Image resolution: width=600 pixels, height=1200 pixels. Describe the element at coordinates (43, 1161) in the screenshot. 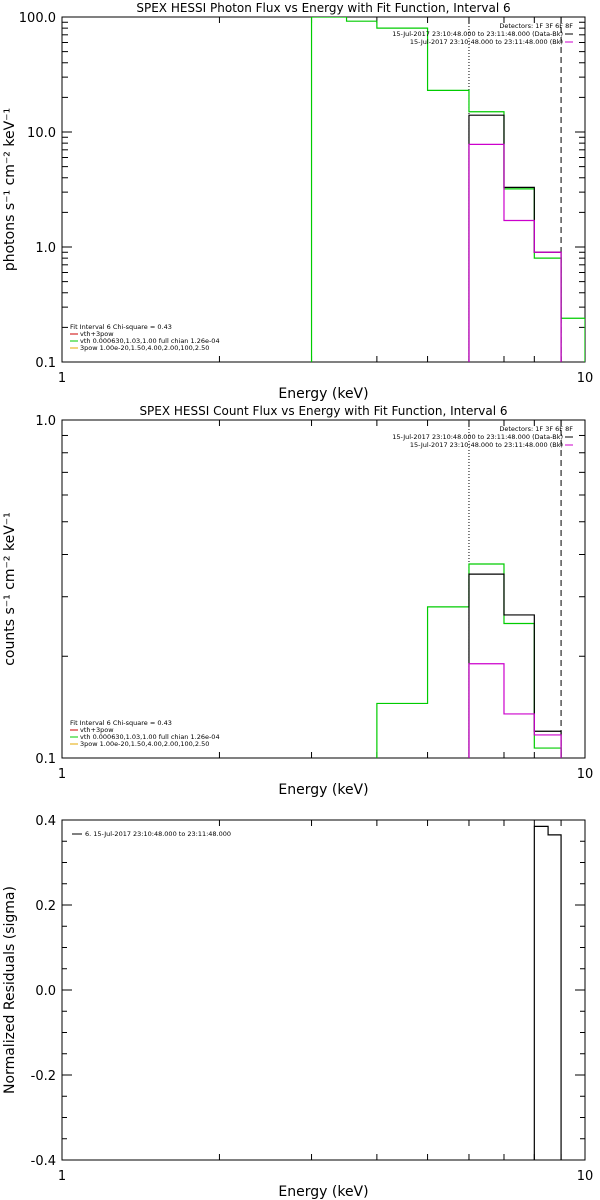

I see `y-tick-label: -0.4` at that location.